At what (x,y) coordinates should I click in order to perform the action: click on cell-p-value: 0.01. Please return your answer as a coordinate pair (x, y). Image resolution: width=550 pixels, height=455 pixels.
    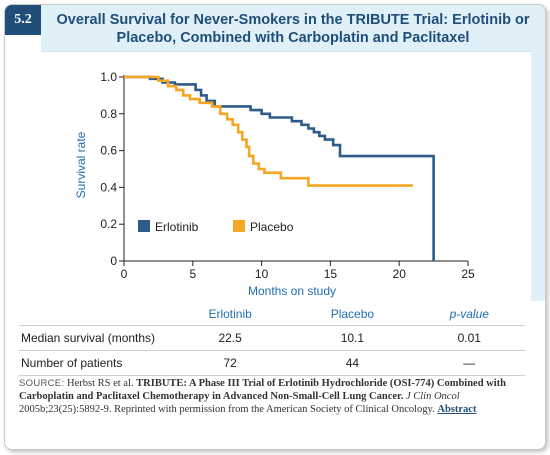
    Looking at the image, I should click on (469, 338).